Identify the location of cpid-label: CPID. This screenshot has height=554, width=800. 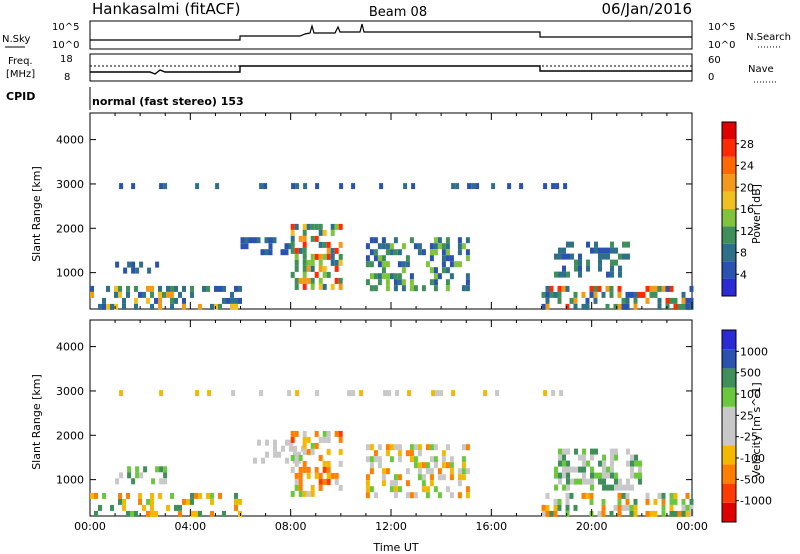
(20, 96).